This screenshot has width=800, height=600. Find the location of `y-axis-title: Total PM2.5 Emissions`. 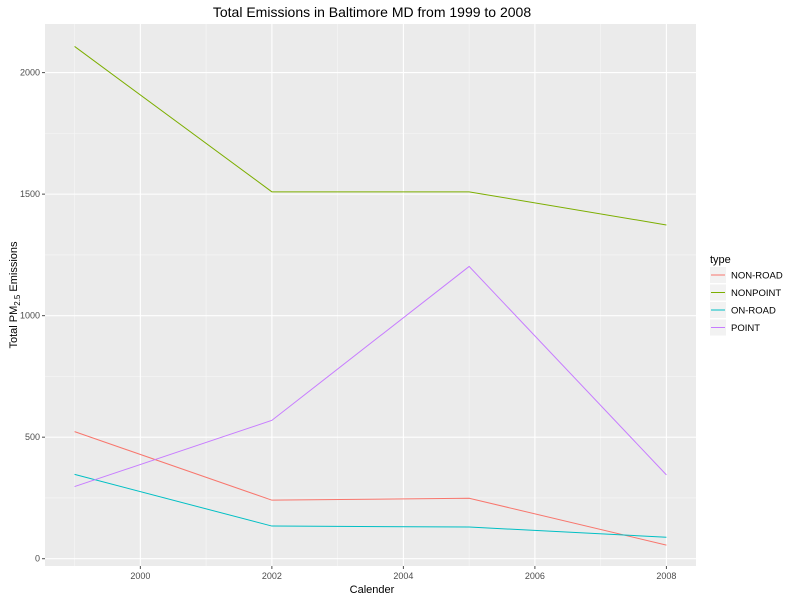

y-axis-title: Total PM2.5 Emissions is located at coordinates (15, 295).